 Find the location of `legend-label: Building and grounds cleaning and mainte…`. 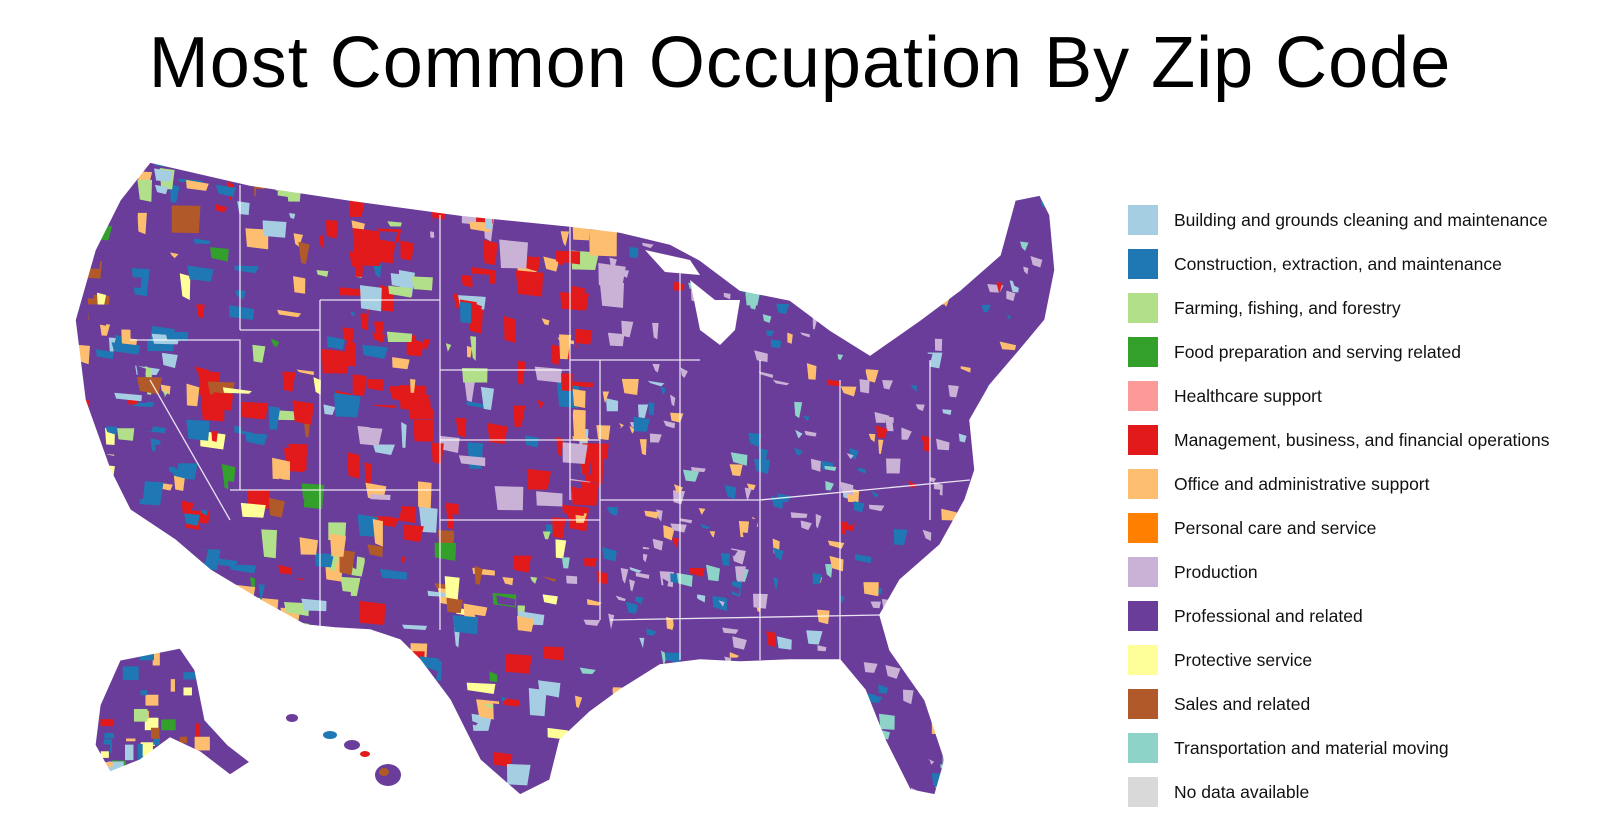

legend-label: Building and grounds cleaning and mainte… is located at coordinates (1361, 220).